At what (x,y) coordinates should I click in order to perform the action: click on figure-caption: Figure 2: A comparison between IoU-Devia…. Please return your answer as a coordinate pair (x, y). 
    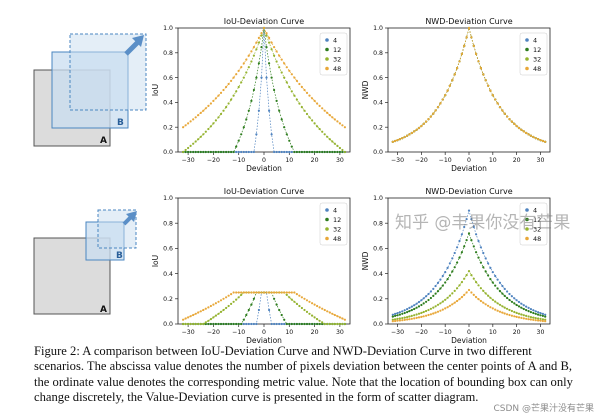
    Looking at the image, I should click on (303, 374).